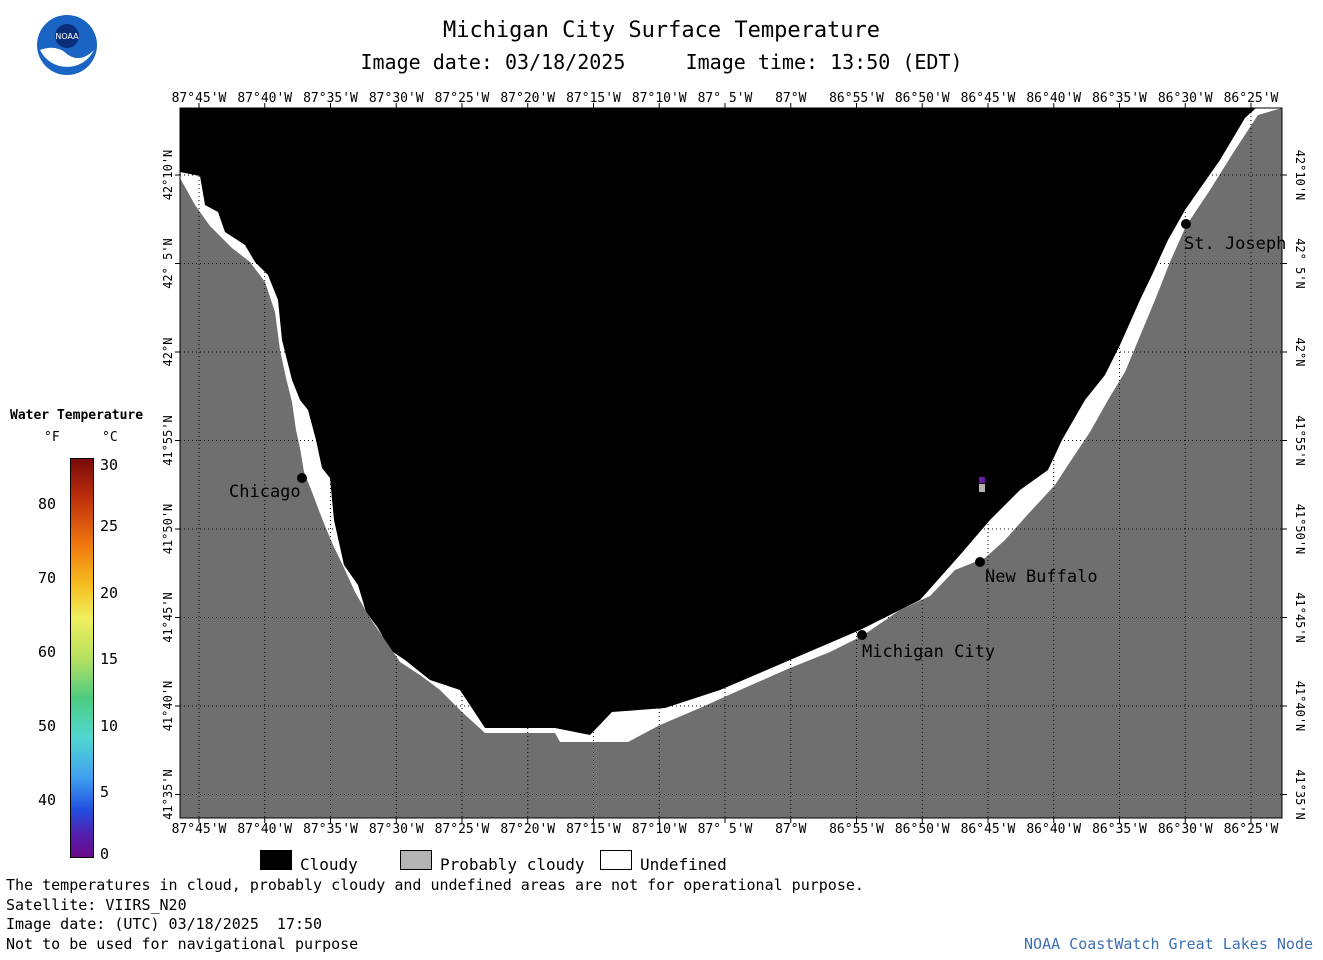 The height and width of the screenshot is (960, 1323). Describe the element at coordinates (47, 726) in the screenshot. I see `f-tick: 50` at that location.